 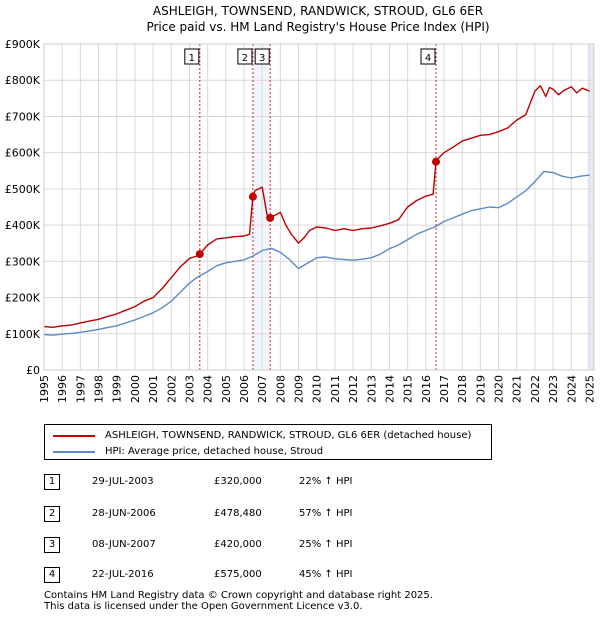 What do you see at coordinates (23, 44) in the screenshot?
I see `y-tick-label: £900K` at bounding box center [23, 44].